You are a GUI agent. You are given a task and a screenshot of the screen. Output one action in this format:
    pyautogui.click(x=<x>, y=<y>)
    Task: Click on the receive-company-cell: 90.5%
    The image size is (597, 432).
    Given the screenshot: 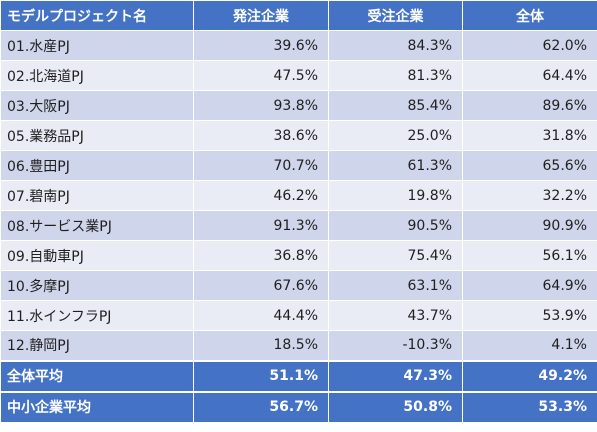 What is the action you would take?
    pyautogui.click(x=395, y=225)
    